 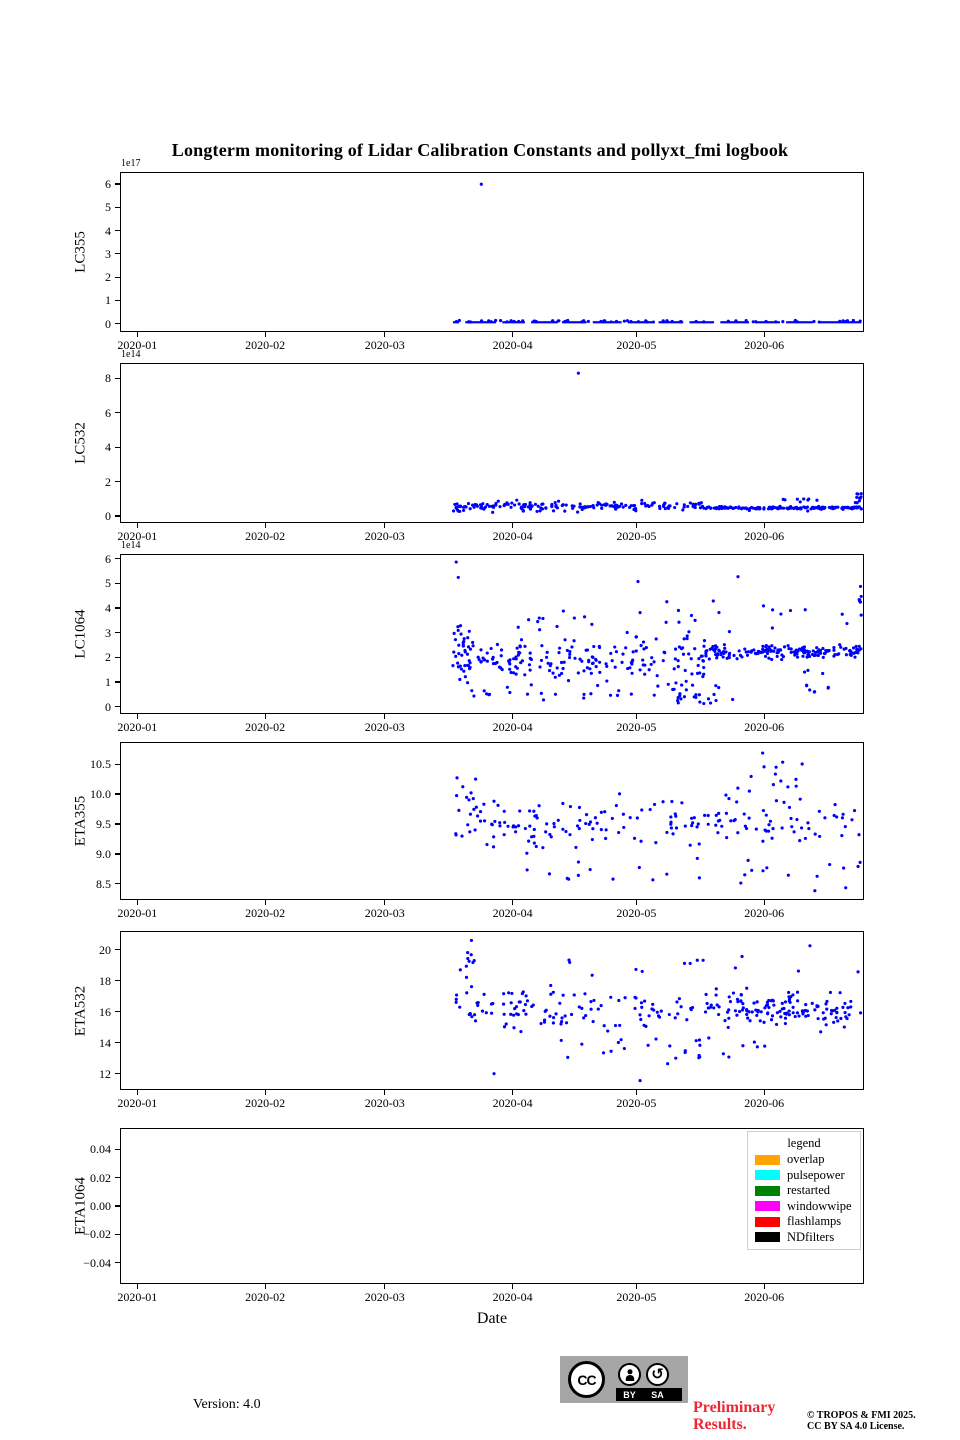 What do you see at coordinates (103, 883) in the screenshot?
I see `y-tick-label: 8.5` at bounding box center [103, 883].